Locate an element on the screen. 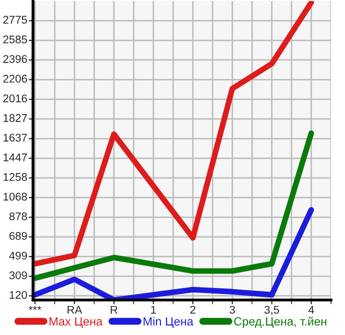 The height and width of the screenshot is (335, 345). y-tick-label: 1068 is located at coordinates (15, 196).